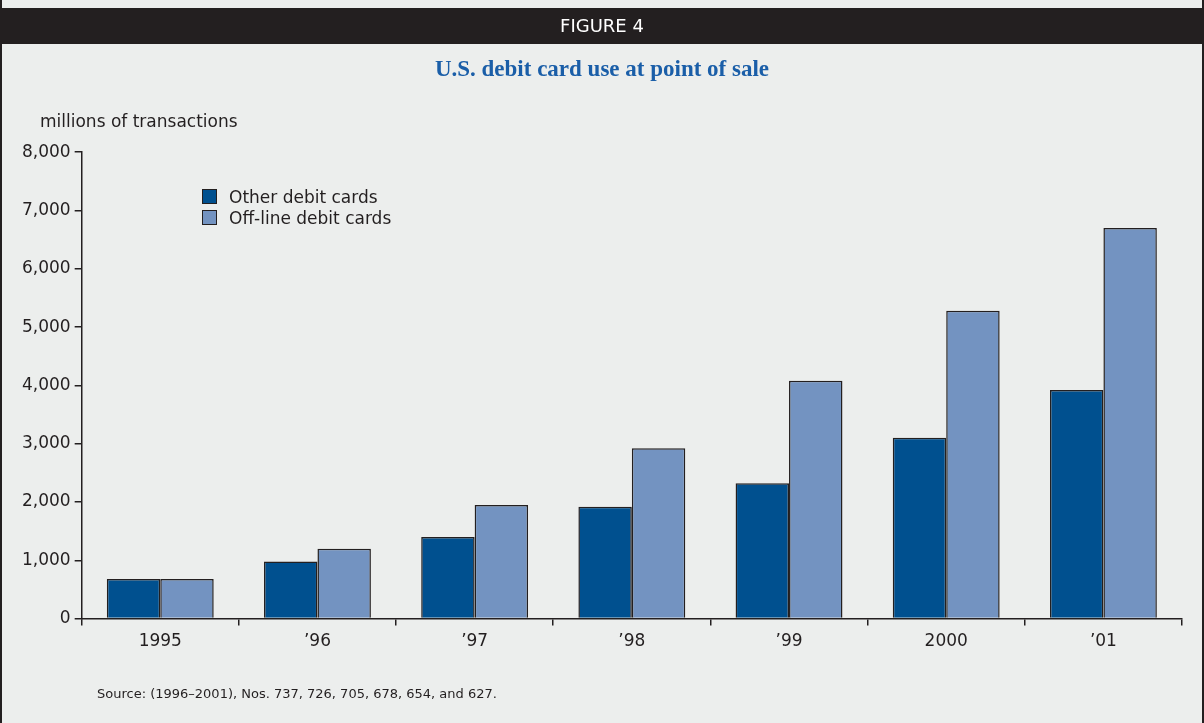 Image resolution: width=1204 pixels, height=723 pixels. What do you see at coordinates (602, 26) in the screenshot?
I see `caption: FIGURE 4` at bounding box center [602, 26].